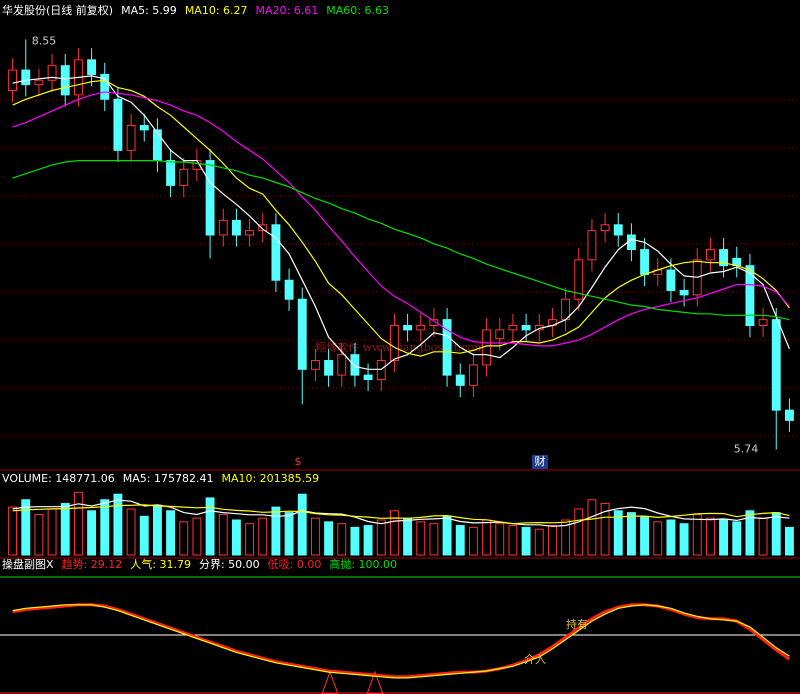 The width and height of the screenshot is (800, 694). I want to click on max-label: 8.55, so click(44, 40).